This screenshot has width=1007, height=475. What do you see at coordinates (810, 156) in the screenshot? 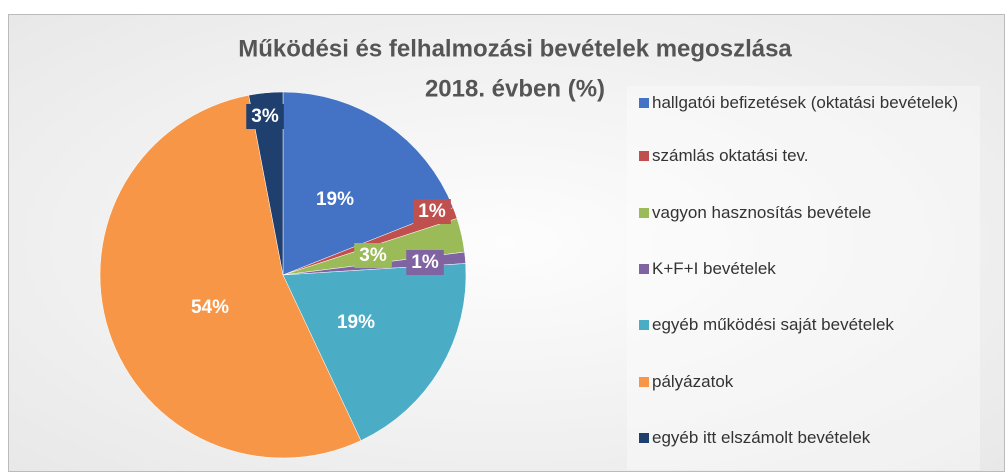
I see `legend-item: számlás oktatási tev.` at bounding box center [810, 156].